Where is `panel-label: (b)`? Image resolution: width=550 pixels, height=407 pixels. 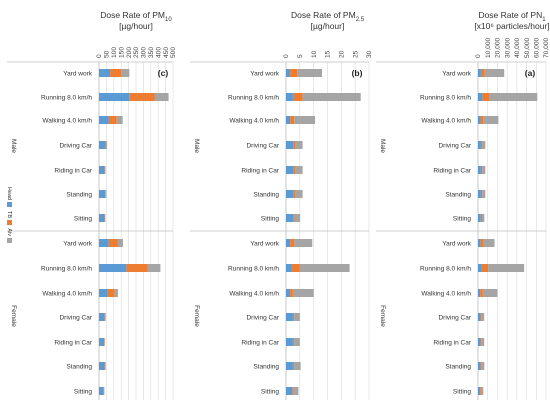 panel-label: (b) is located at coordinates (357, 73).